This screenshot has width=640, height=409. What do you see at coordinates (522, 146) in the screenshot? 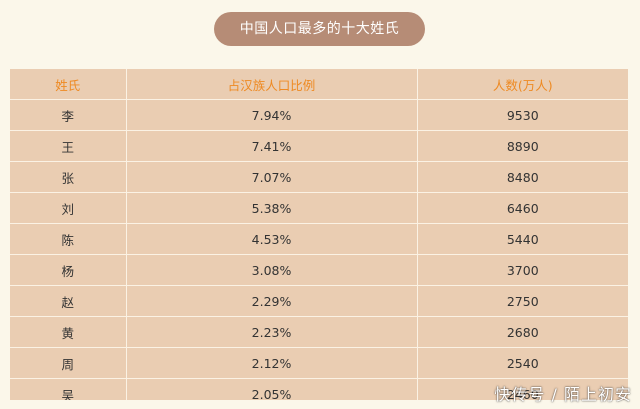
I see `population-cell: 8890` at bounding box center [522, 146].